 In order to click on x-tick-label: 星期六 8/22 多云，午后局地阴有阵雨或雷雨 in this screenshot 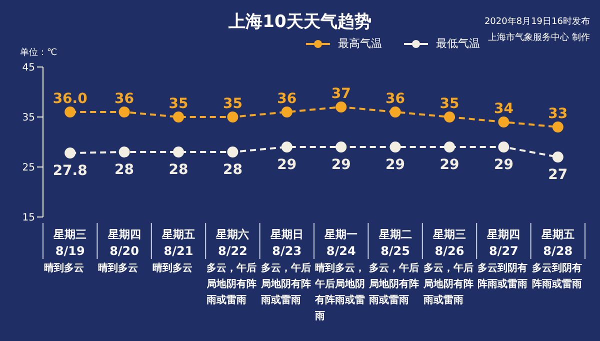, I will do `click(232, 268)`.